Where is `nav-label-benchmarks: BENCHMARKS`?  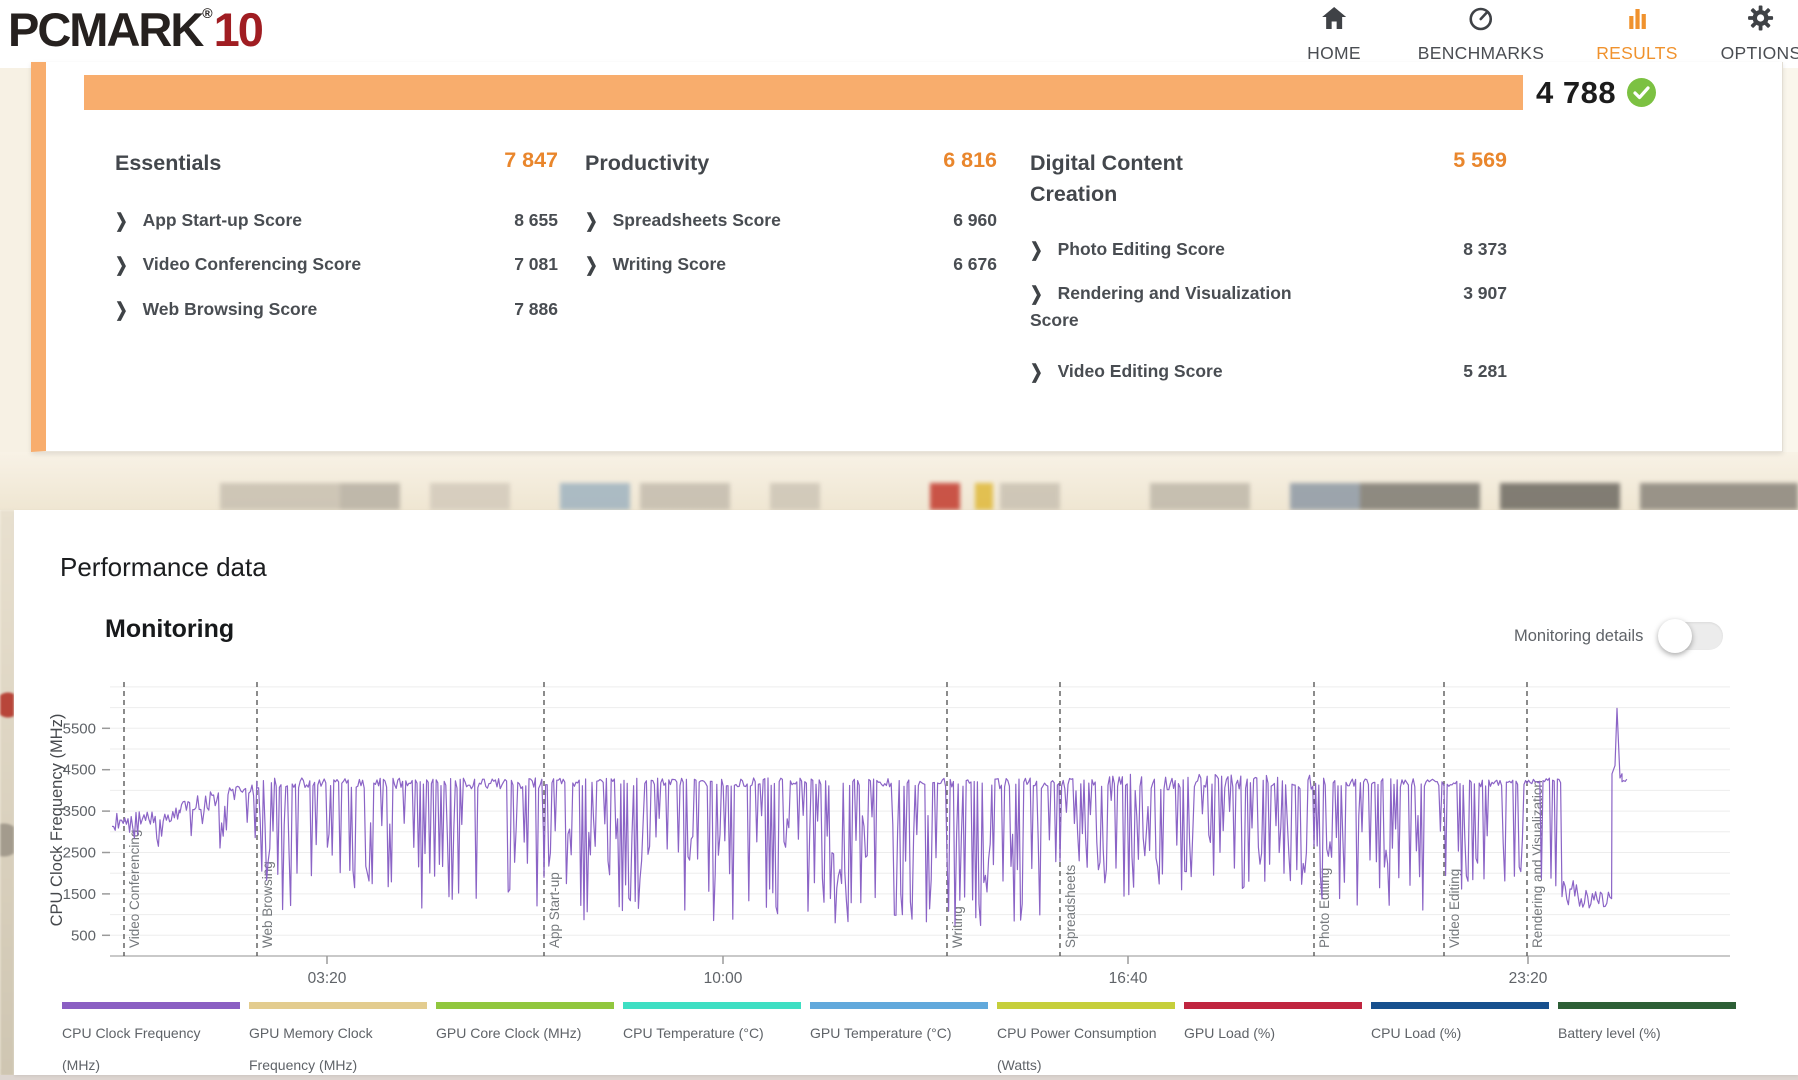
nav-label-benchmarks: BENCHMARKS is located at coordinates (1481, 53).